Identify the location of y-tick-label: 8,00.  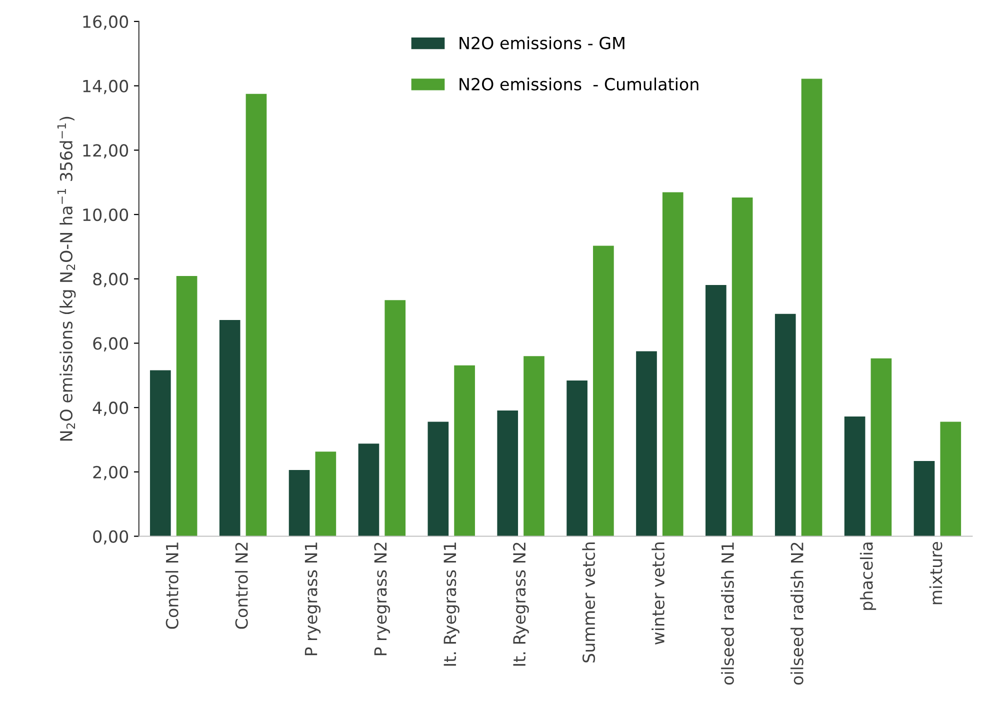
(110, 280).